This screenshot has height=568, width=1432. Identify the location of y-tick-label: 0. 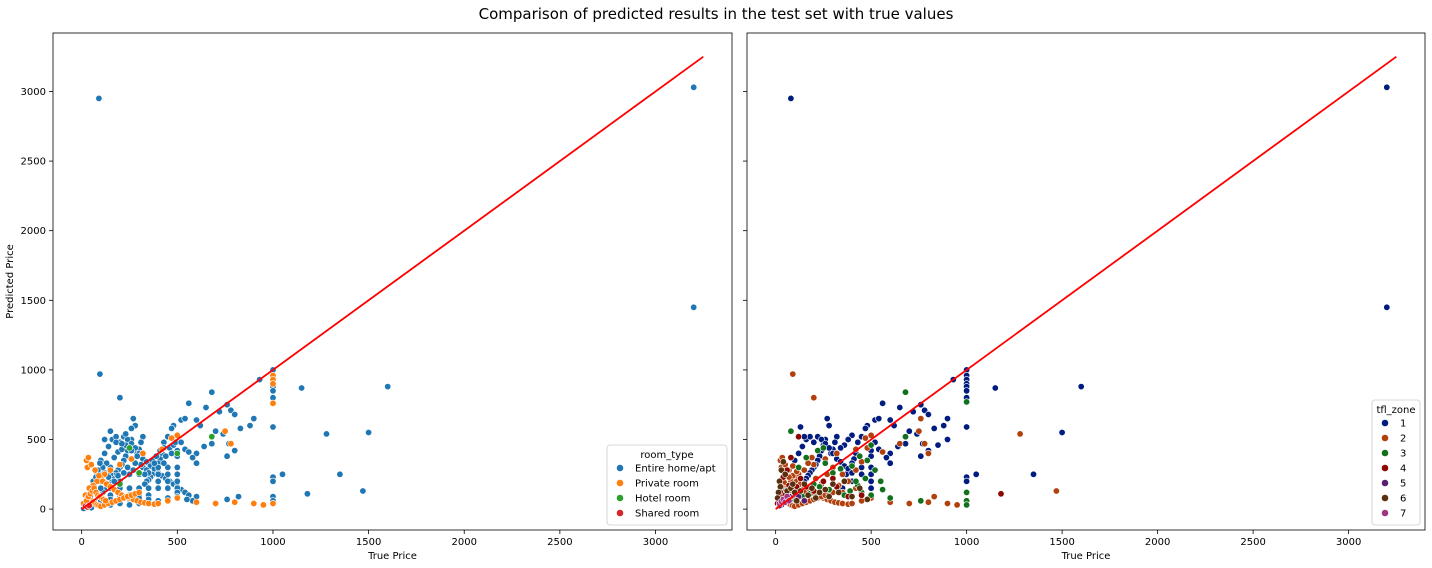
(43, 510).